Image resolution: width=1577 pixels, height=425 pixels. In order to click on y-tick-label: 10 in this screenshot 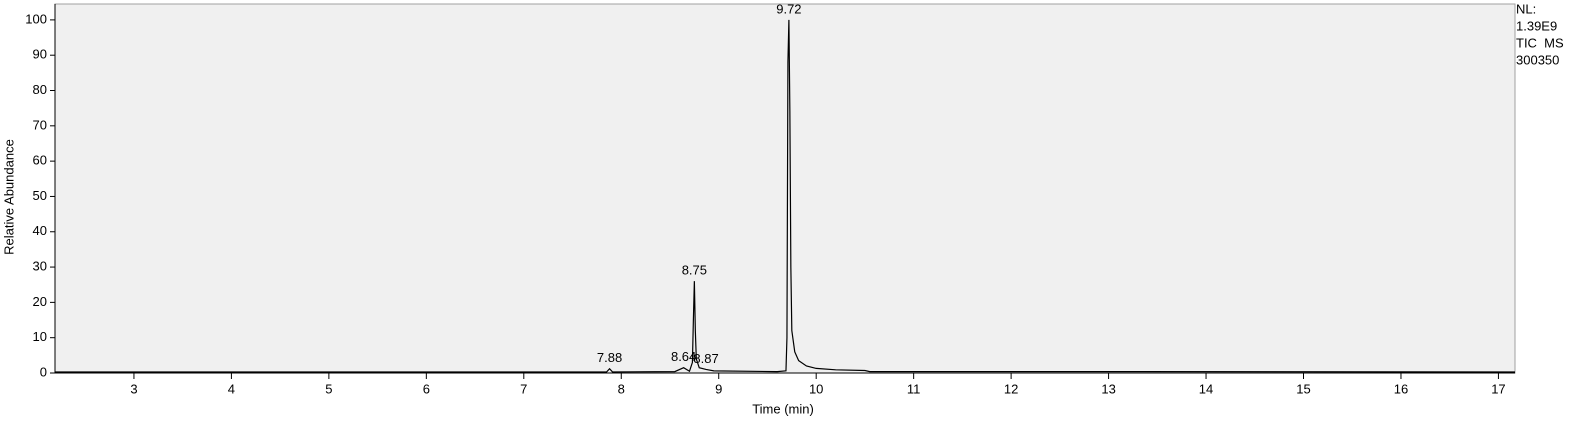, I will do `click(40, 336)`.